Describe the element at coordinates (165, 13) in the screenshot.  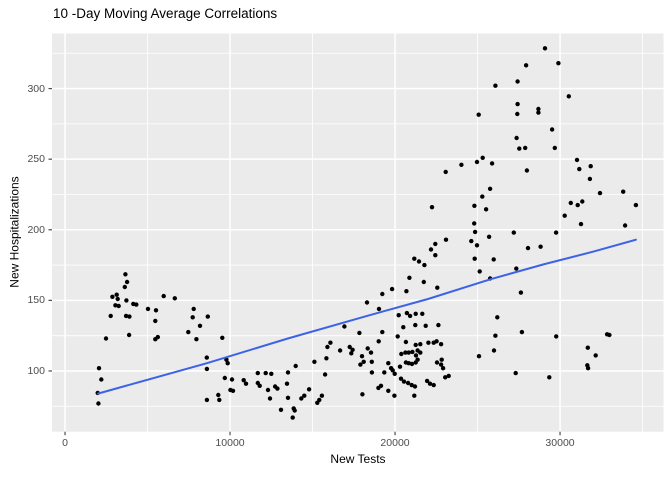
I see `chart-title: 10 -Day Moving Average Correlations` at that location.